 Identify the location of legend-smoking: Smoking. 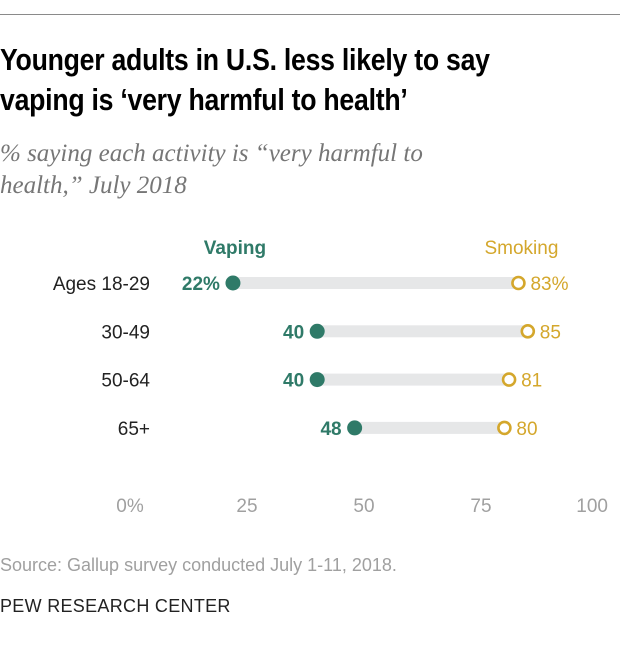
(521, 248).